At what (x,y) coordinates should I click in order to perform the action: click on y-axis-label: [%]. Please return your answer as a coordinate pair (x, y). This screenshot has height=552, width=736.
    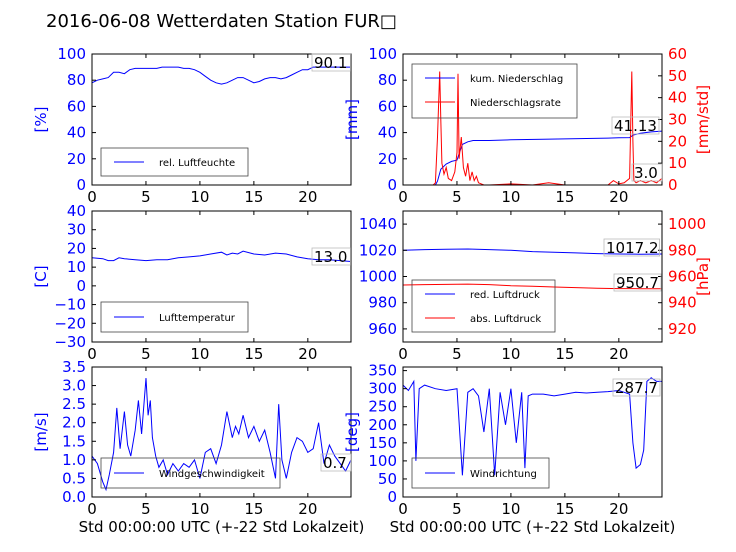
    Looking at the image, I should click on (41, 120).